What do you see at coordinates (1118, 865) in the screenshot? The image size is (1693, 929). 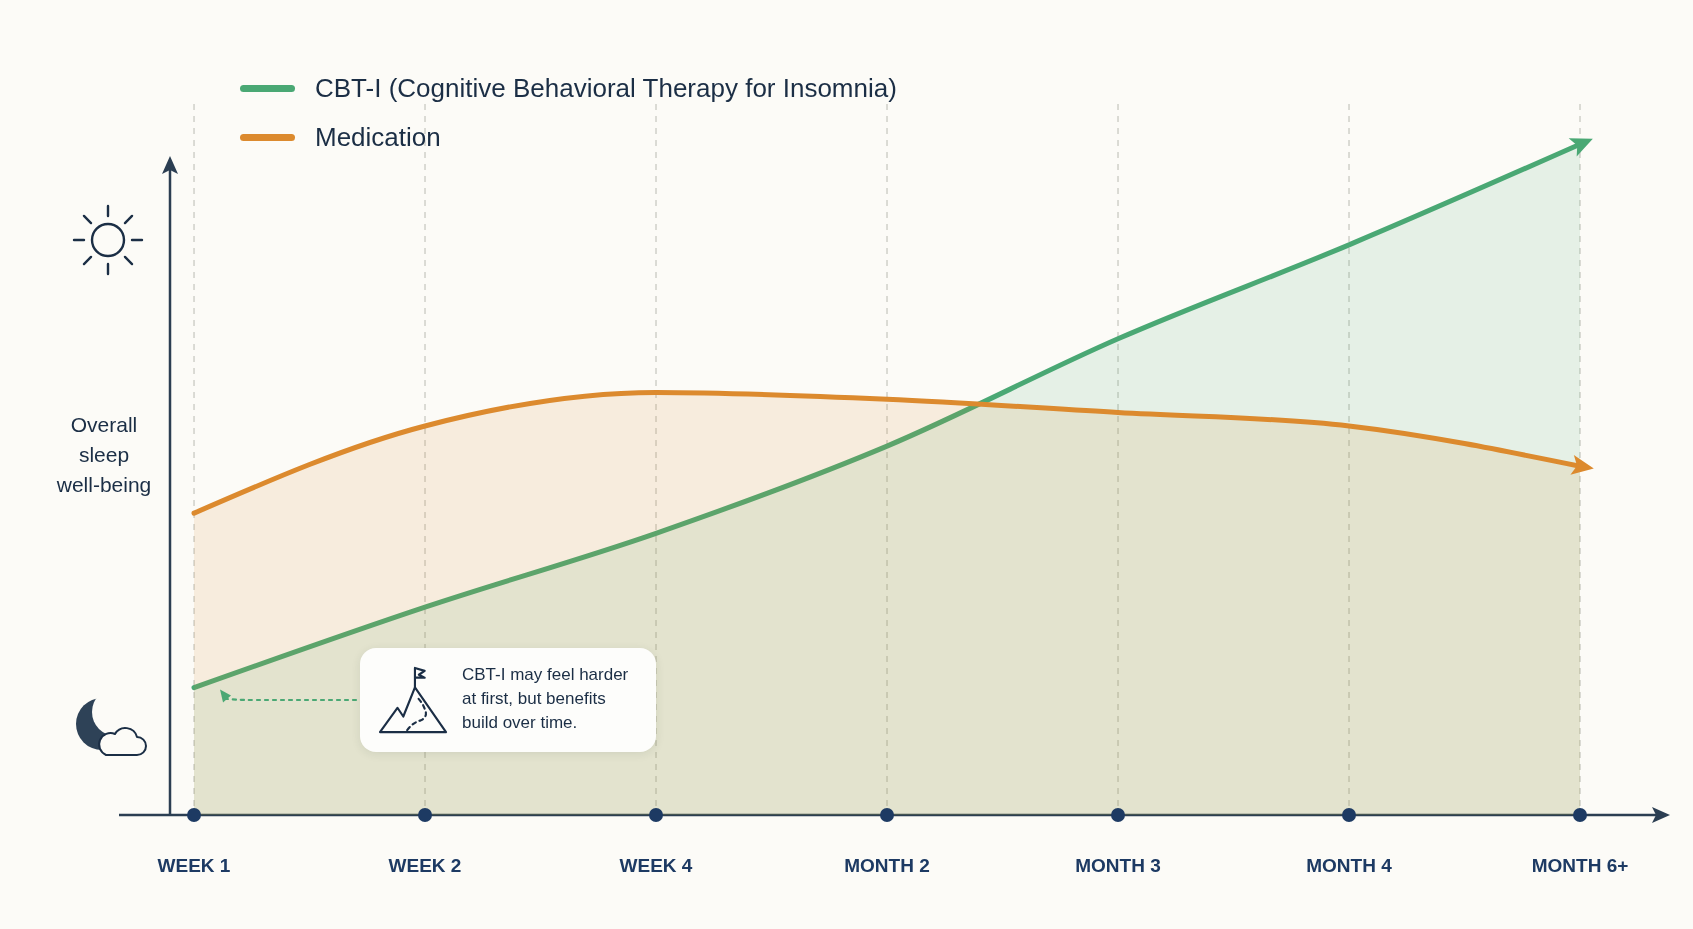 I see `x-tick-label: MONTH 3` at bounding box center [1118, 865].